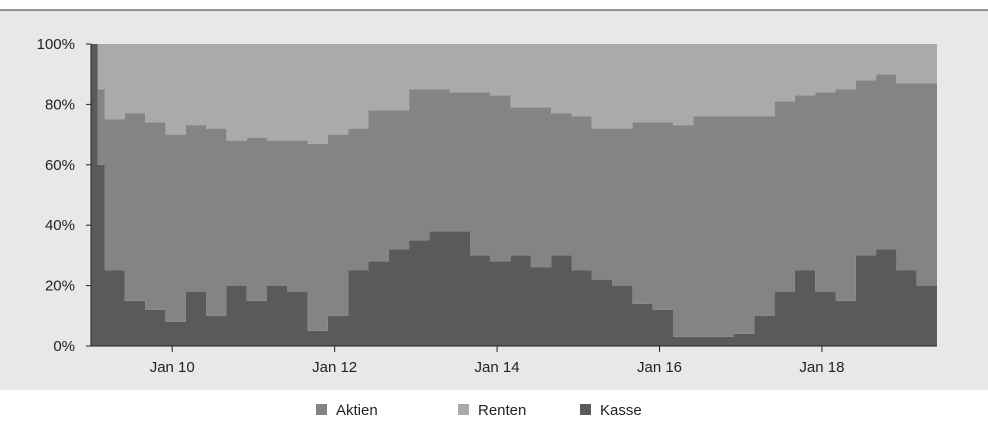  What do you see at coordinates (463, 409) in the screenshot?
I see `legend-swatch-renten` at bounding box center [463, 409].